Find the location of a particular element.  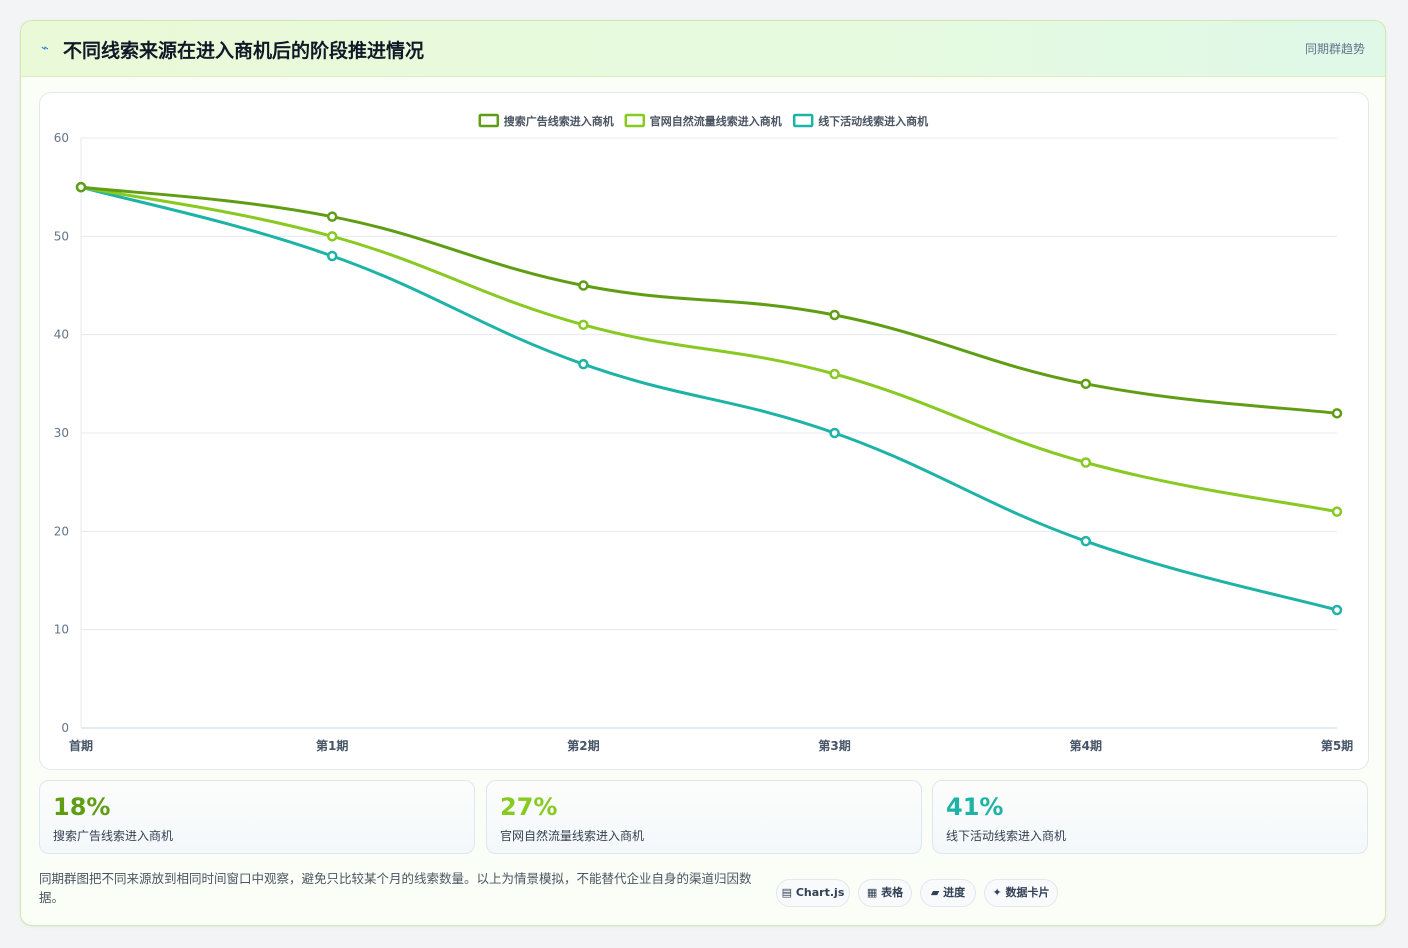

legend-label: 官网自然流量线索进入商机 is located at coordinates (716, 121).